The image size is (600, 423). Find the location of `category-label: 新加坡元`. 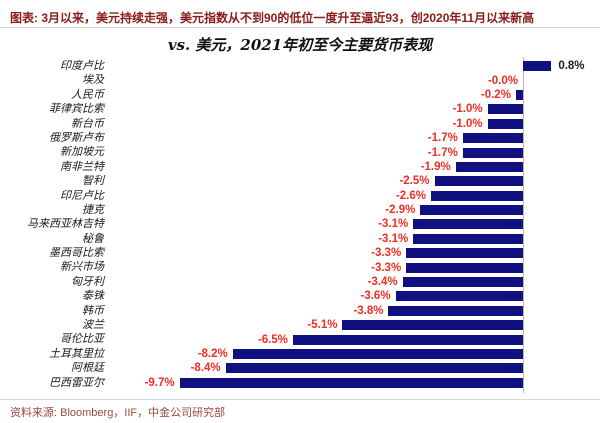

category-label: 新加坡元 is located at coordinates (82, 152).